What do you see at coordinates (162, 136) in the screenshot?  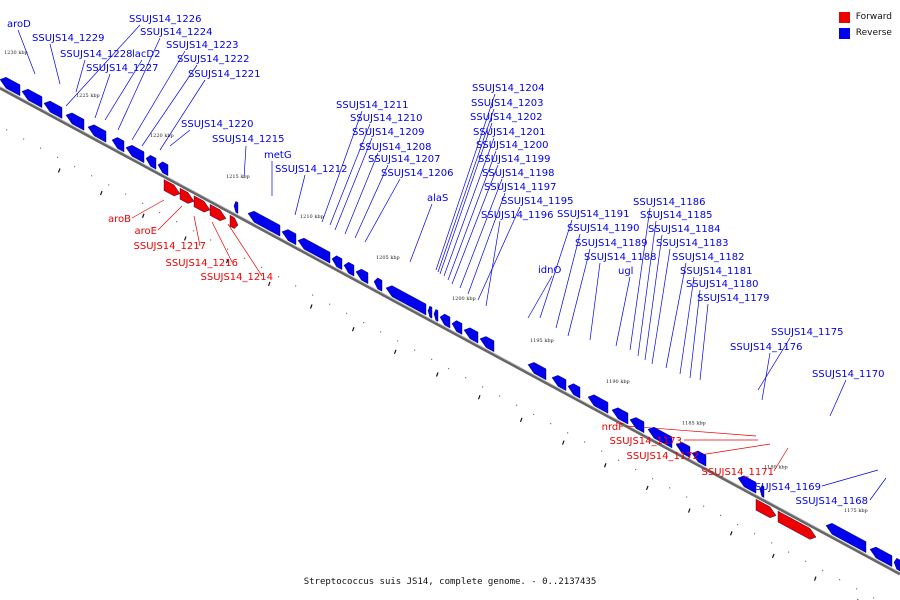 I see `scale-mark: 1220 kbp` at bounding box center [162, 136].